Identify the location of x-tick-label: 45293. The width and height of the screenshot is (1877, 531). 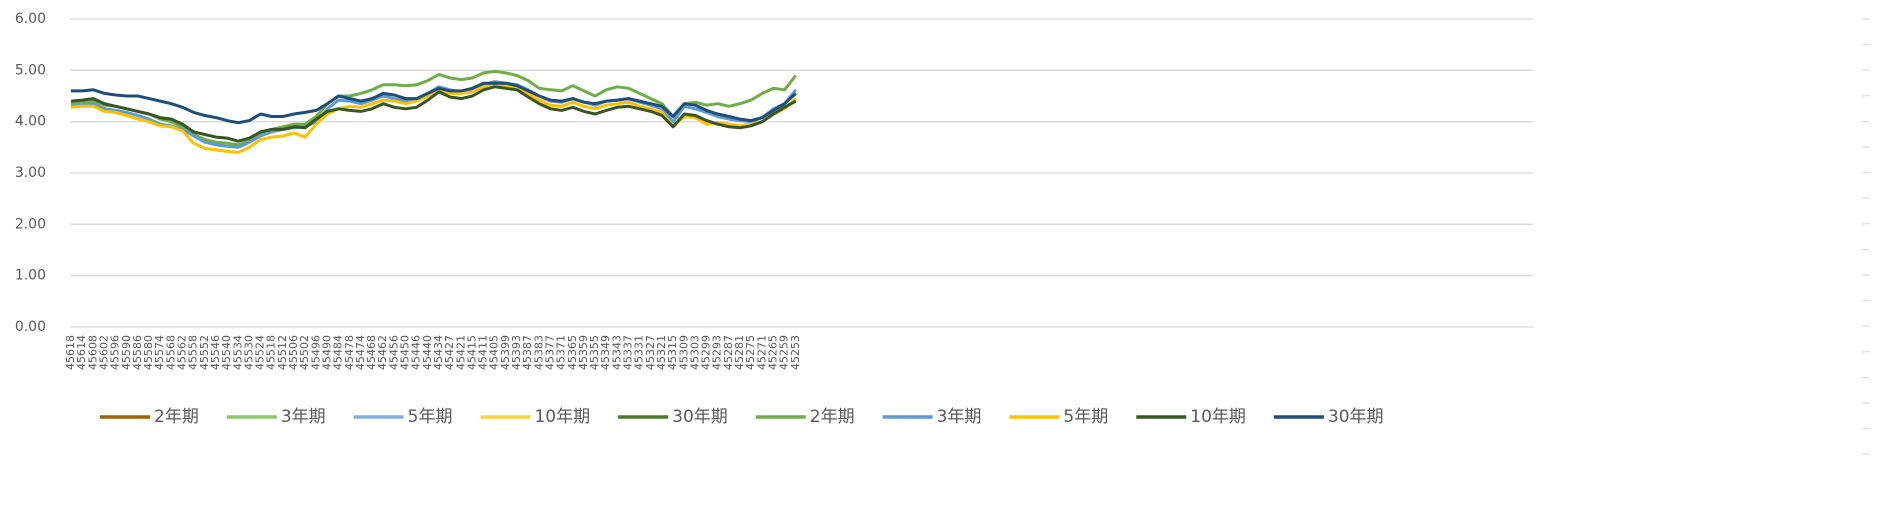
(717, 352).